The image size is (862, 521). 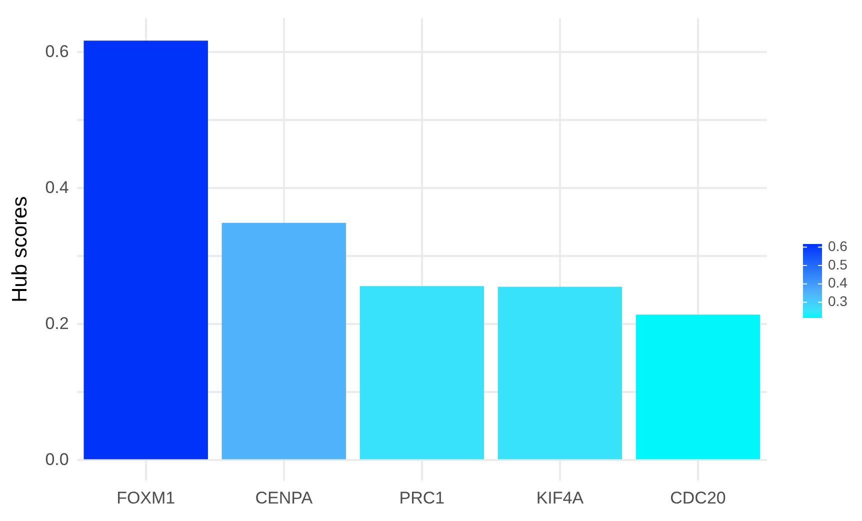 What do you see at coordinates (20, 249) in the screenshot?
I see `y-axis-title: Hub scores` at bounding box center [20, 249].